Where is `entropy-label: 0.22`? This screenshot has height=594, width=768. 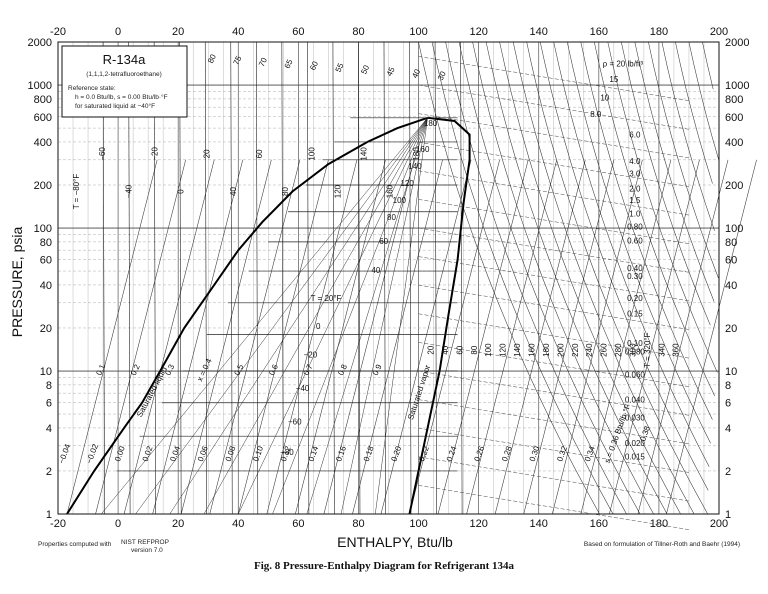
entropy-label: 0.22 is located at coordinates (424, 453).